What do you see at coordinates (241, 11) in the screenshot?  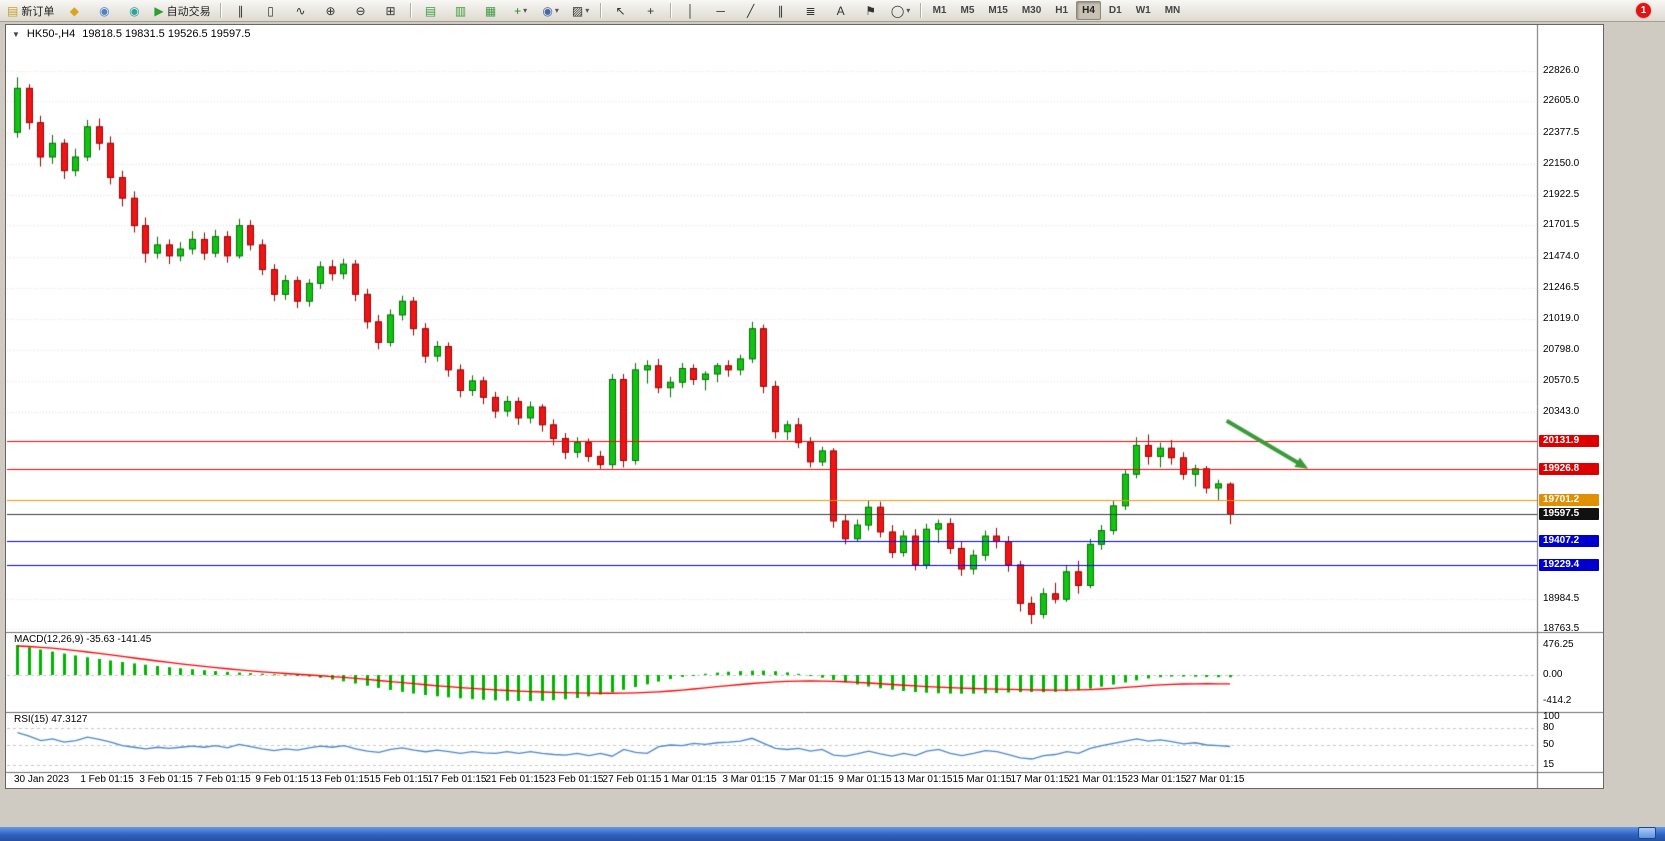 I see `bar-chart-button: ∥` at bounding box center [241, 11].